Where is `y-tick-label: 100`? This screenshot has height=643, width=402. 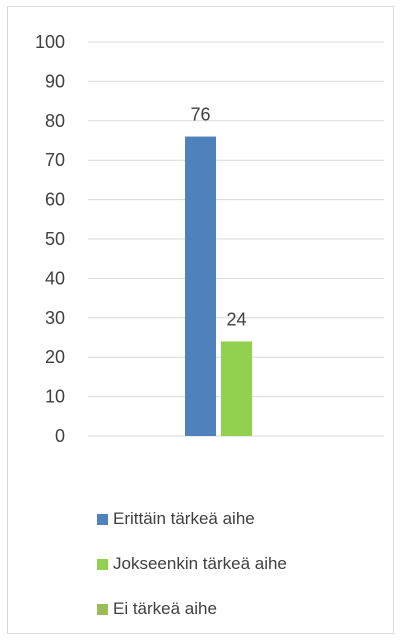 y-tick-label: 100 is located at coordinates (50, 42).